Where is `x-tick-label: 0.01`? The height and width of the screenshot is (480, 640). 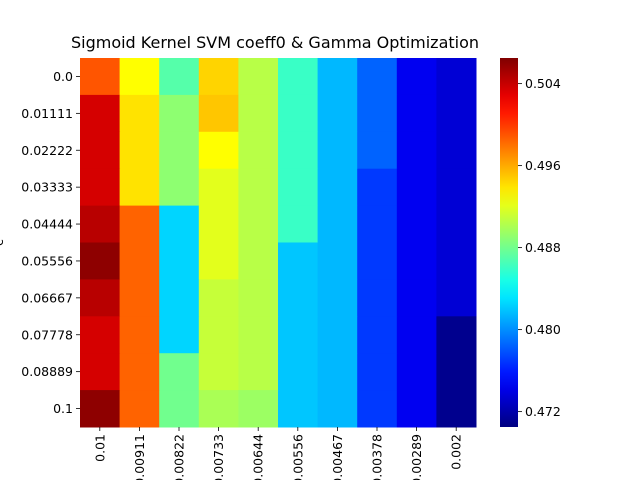
x-tick-label: 0.01 is located at coordinates (99, 448).